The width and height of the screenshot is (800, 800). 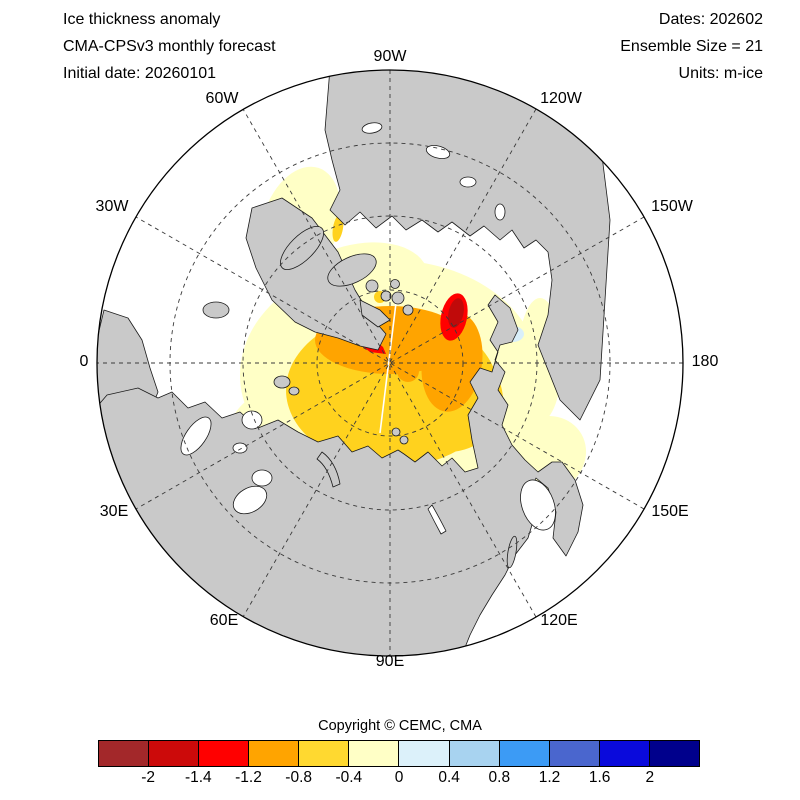 What do you see at coordinates (299, 777) in the screenshot?
I see `colorbar-tick-label: -0.8` at bounding box center [299, 777].